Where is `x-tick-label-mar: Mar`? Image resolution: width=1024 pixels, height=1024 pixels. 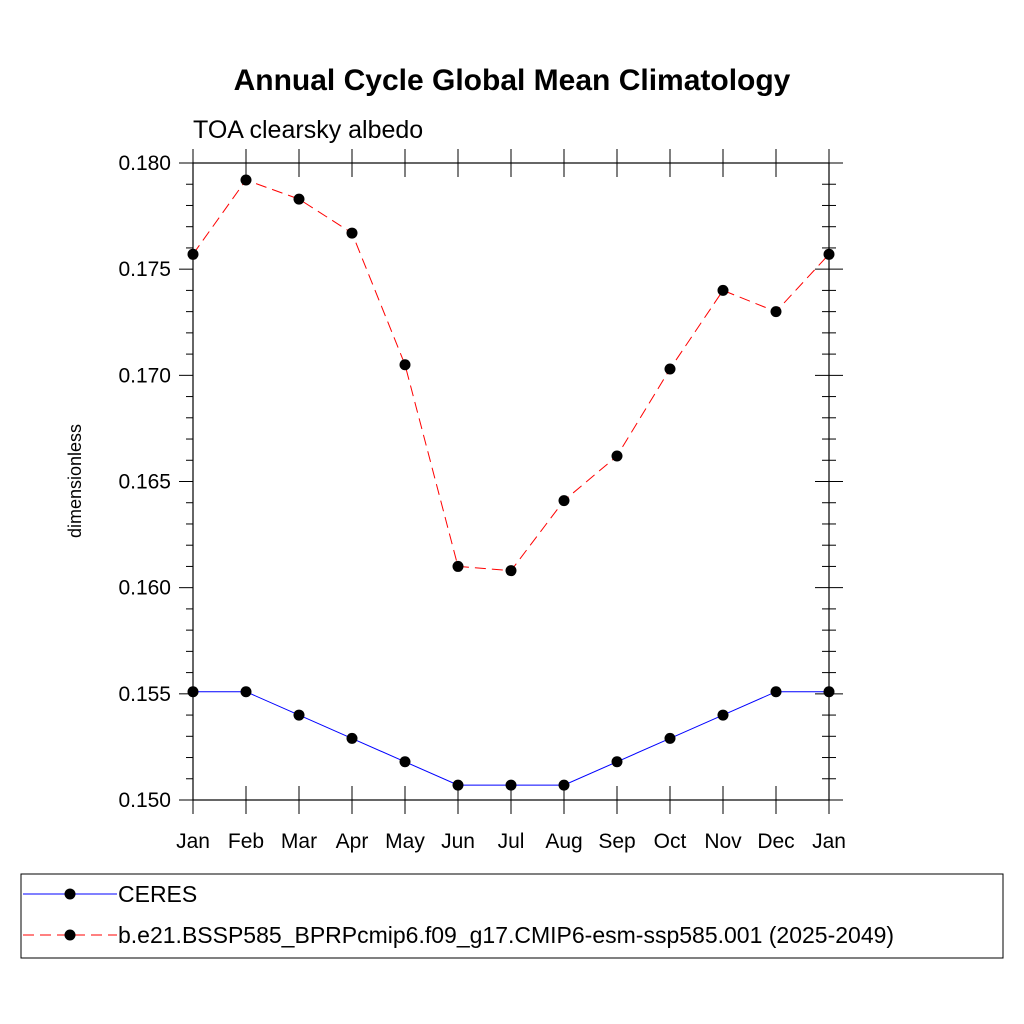
x-tick-label-mar: Mar is located at coordinates (299, 841).